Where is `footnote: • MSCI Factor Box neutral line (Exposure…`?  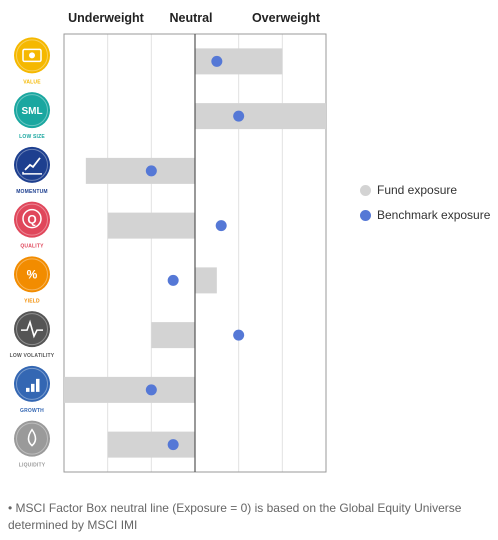
footnote: • MSCI Factor Box neutral line (Exposure… is located at coordinates (235, 516).